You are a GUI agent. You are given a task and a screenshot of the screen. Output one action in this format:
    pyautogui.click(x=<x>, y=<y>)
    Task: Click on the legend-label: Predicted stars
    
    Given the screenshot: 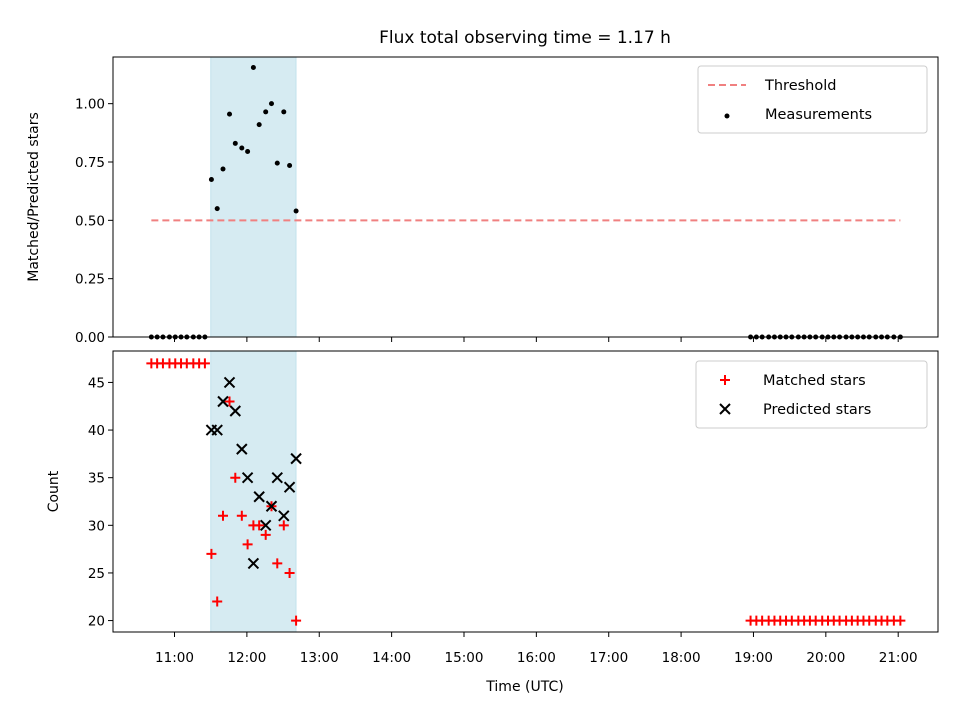 What is the action you would take?
    pyautogui.click(x=817, y=410)
    